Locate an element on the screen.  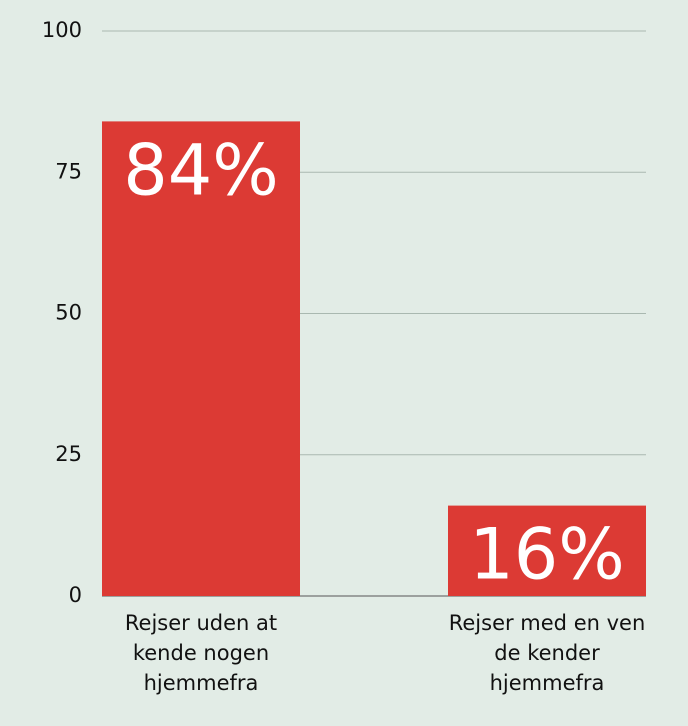
x-tick-label-box: Rejser uden at kende nogen hjemmefra is located at coordinates (201, 653).